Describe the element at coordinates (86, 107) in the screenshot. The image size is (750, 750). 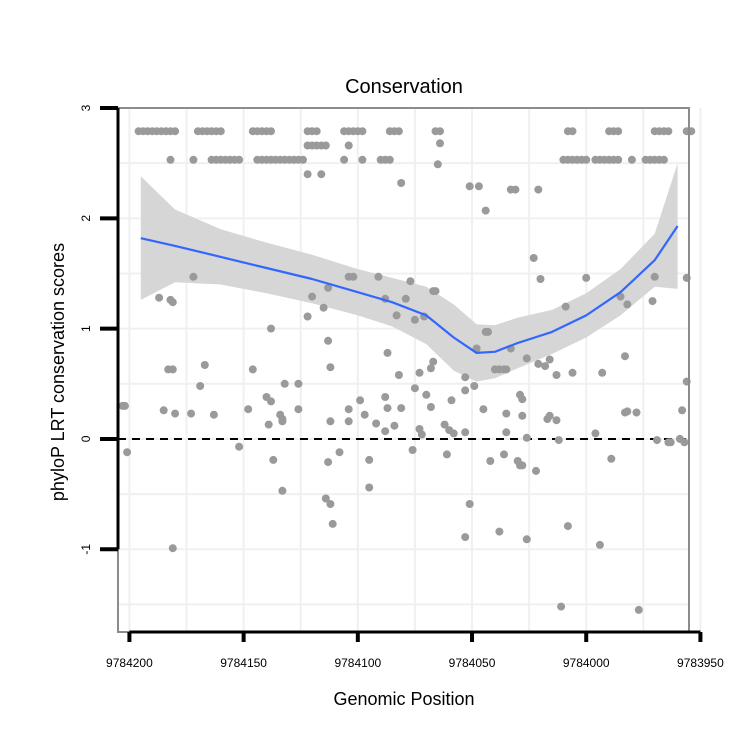
I see `y-tick-label: 3` at that location.